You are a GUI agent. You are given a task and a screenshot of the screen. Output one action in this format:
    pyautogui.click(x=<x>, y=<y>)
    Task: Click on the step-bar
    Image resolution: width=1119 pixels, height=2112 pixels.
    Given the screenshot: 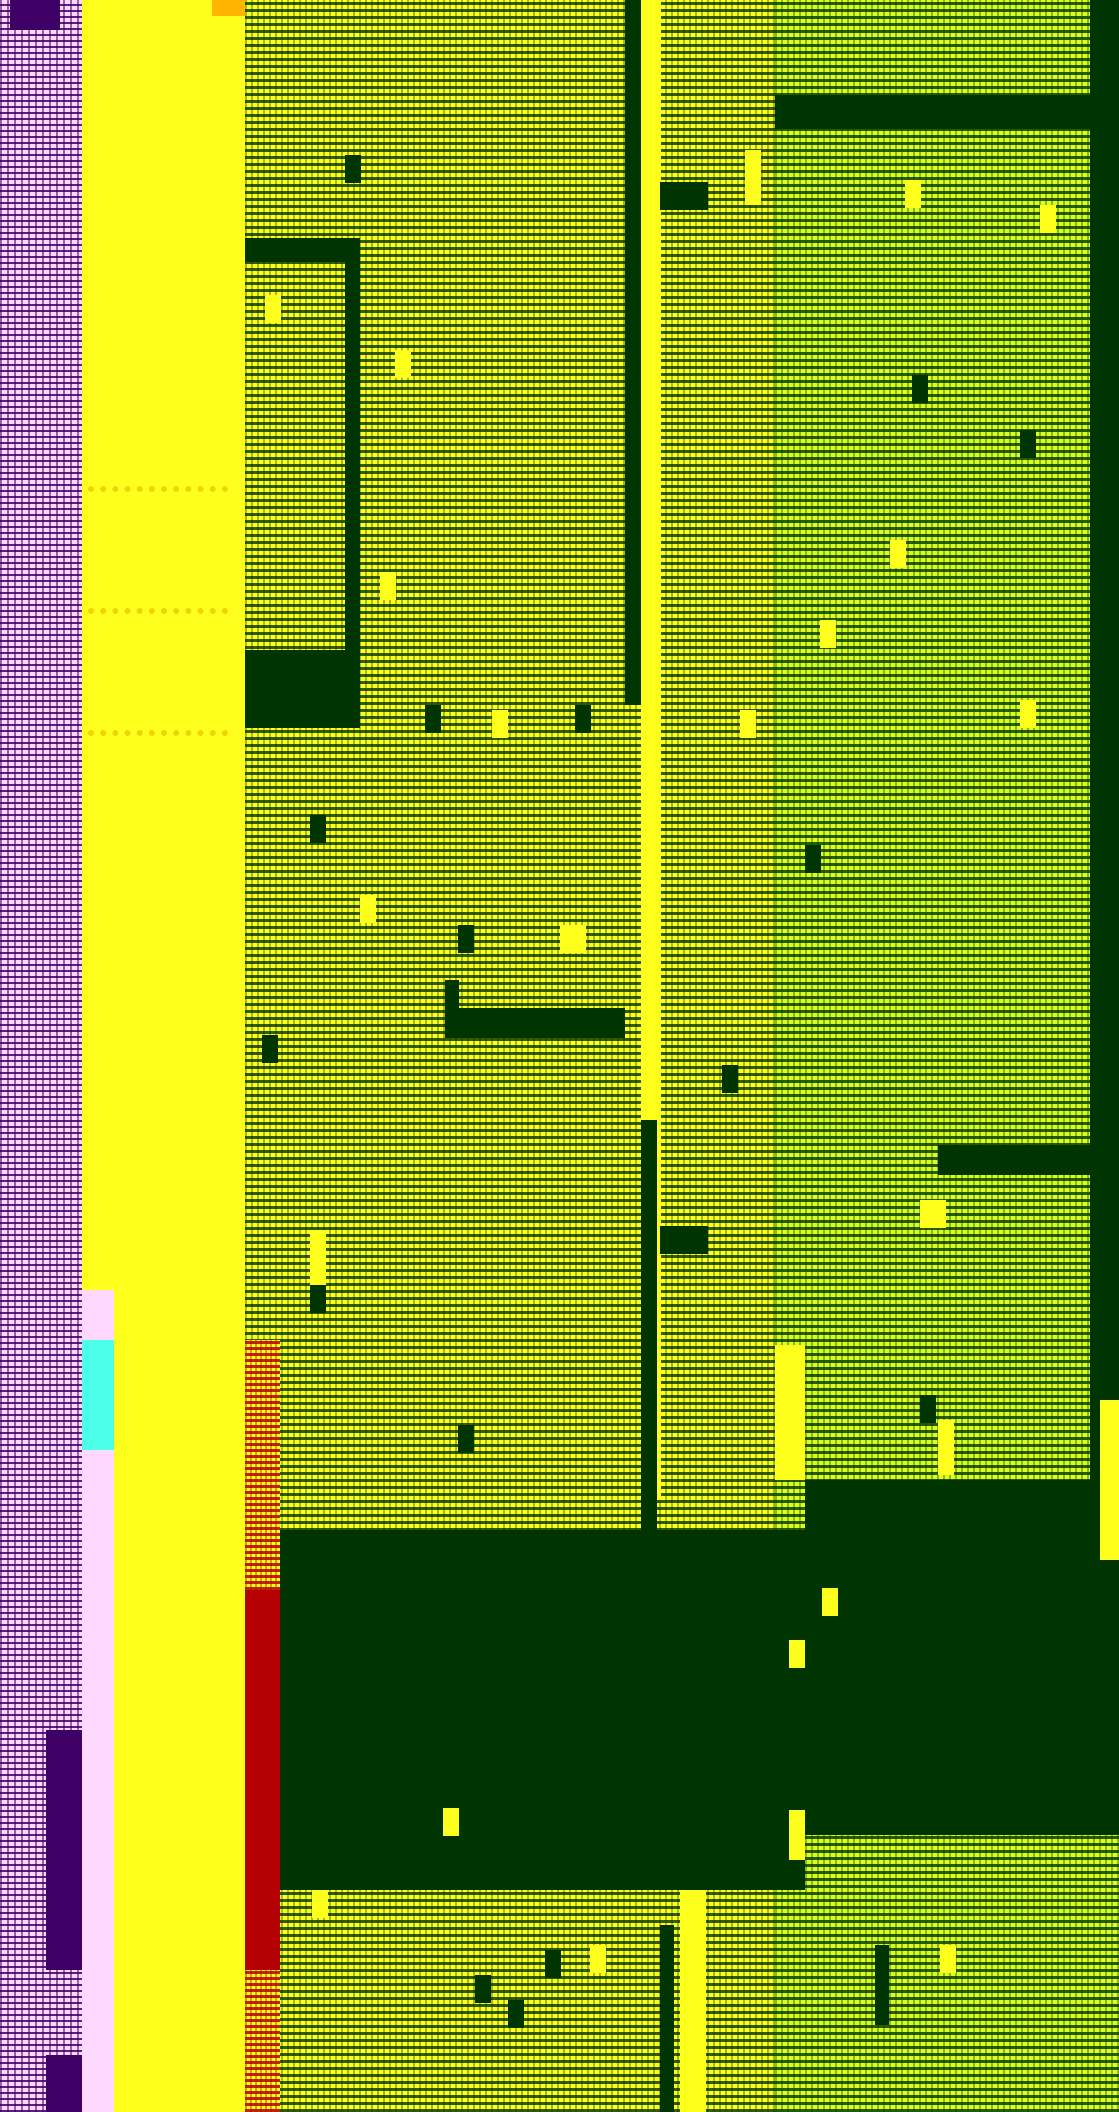 What is the action you would take?
    pyautogui.click(x=535, y=1023)
    